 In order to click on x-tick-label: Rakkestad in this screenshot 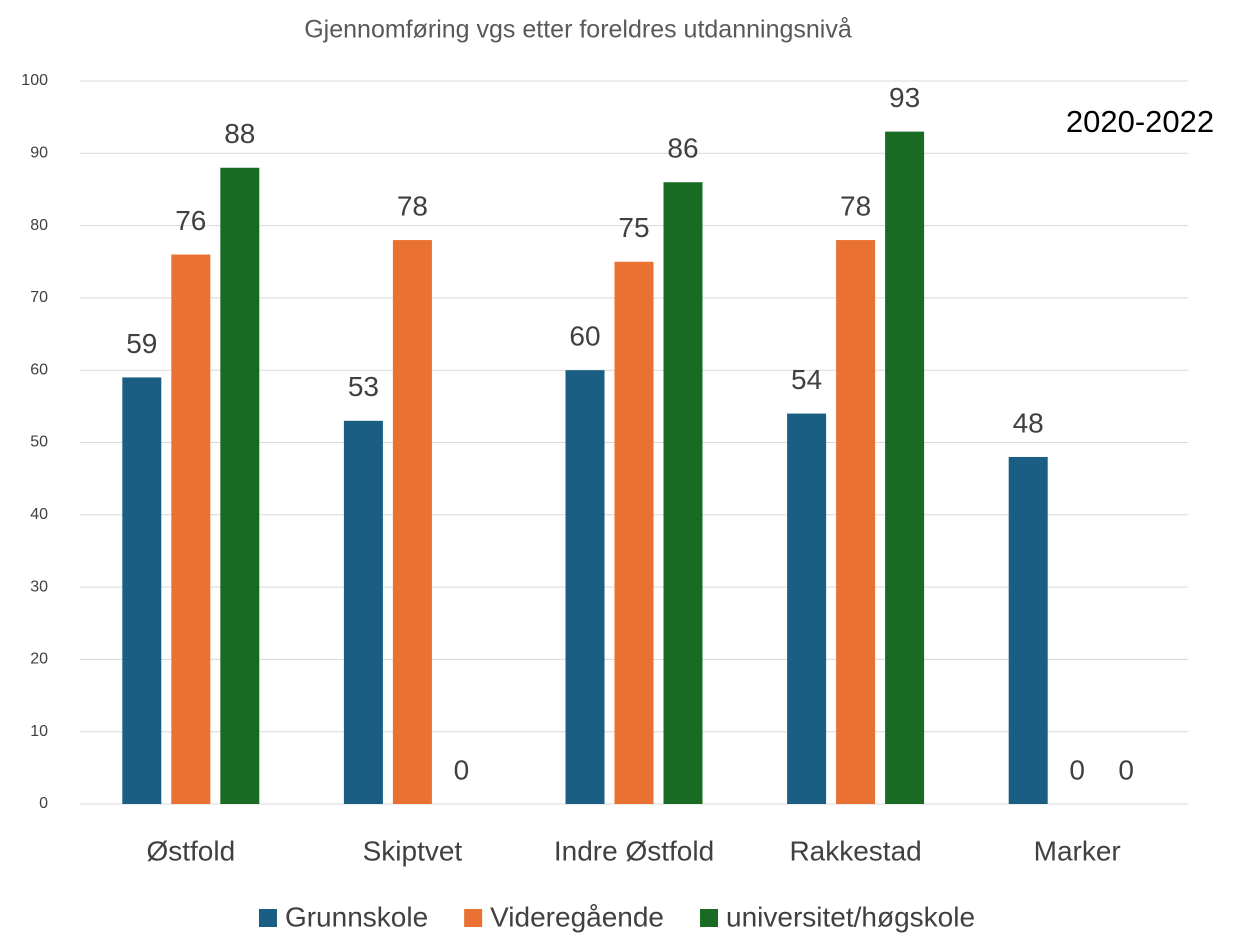, I will do `click(855, 850)`.